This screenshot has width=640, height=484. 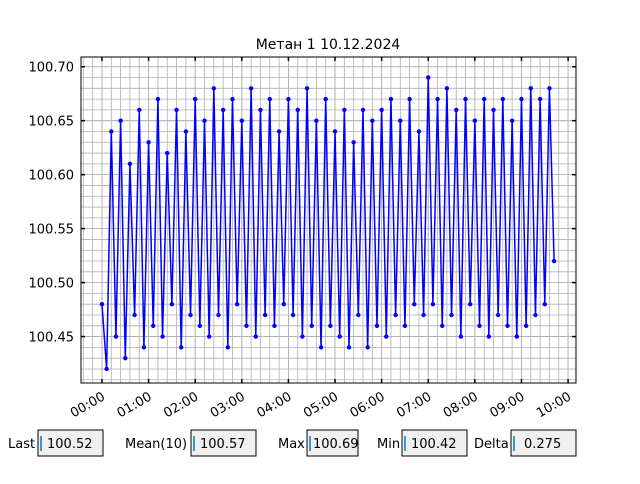 I want to click on stat-value: 100.52, so click(x=70, y=444).